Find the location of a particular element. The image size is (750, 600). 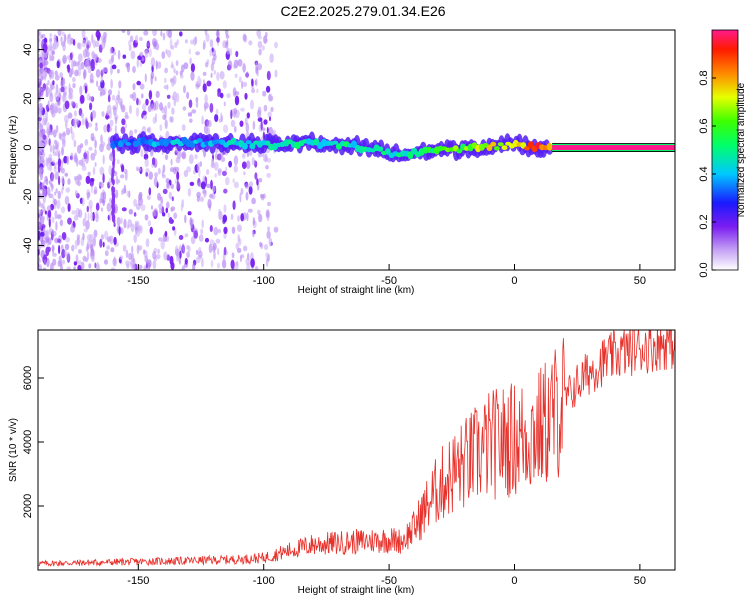

snr-x-axis: -150 -100 -50 0 50 is located at coordinates (386, 575).